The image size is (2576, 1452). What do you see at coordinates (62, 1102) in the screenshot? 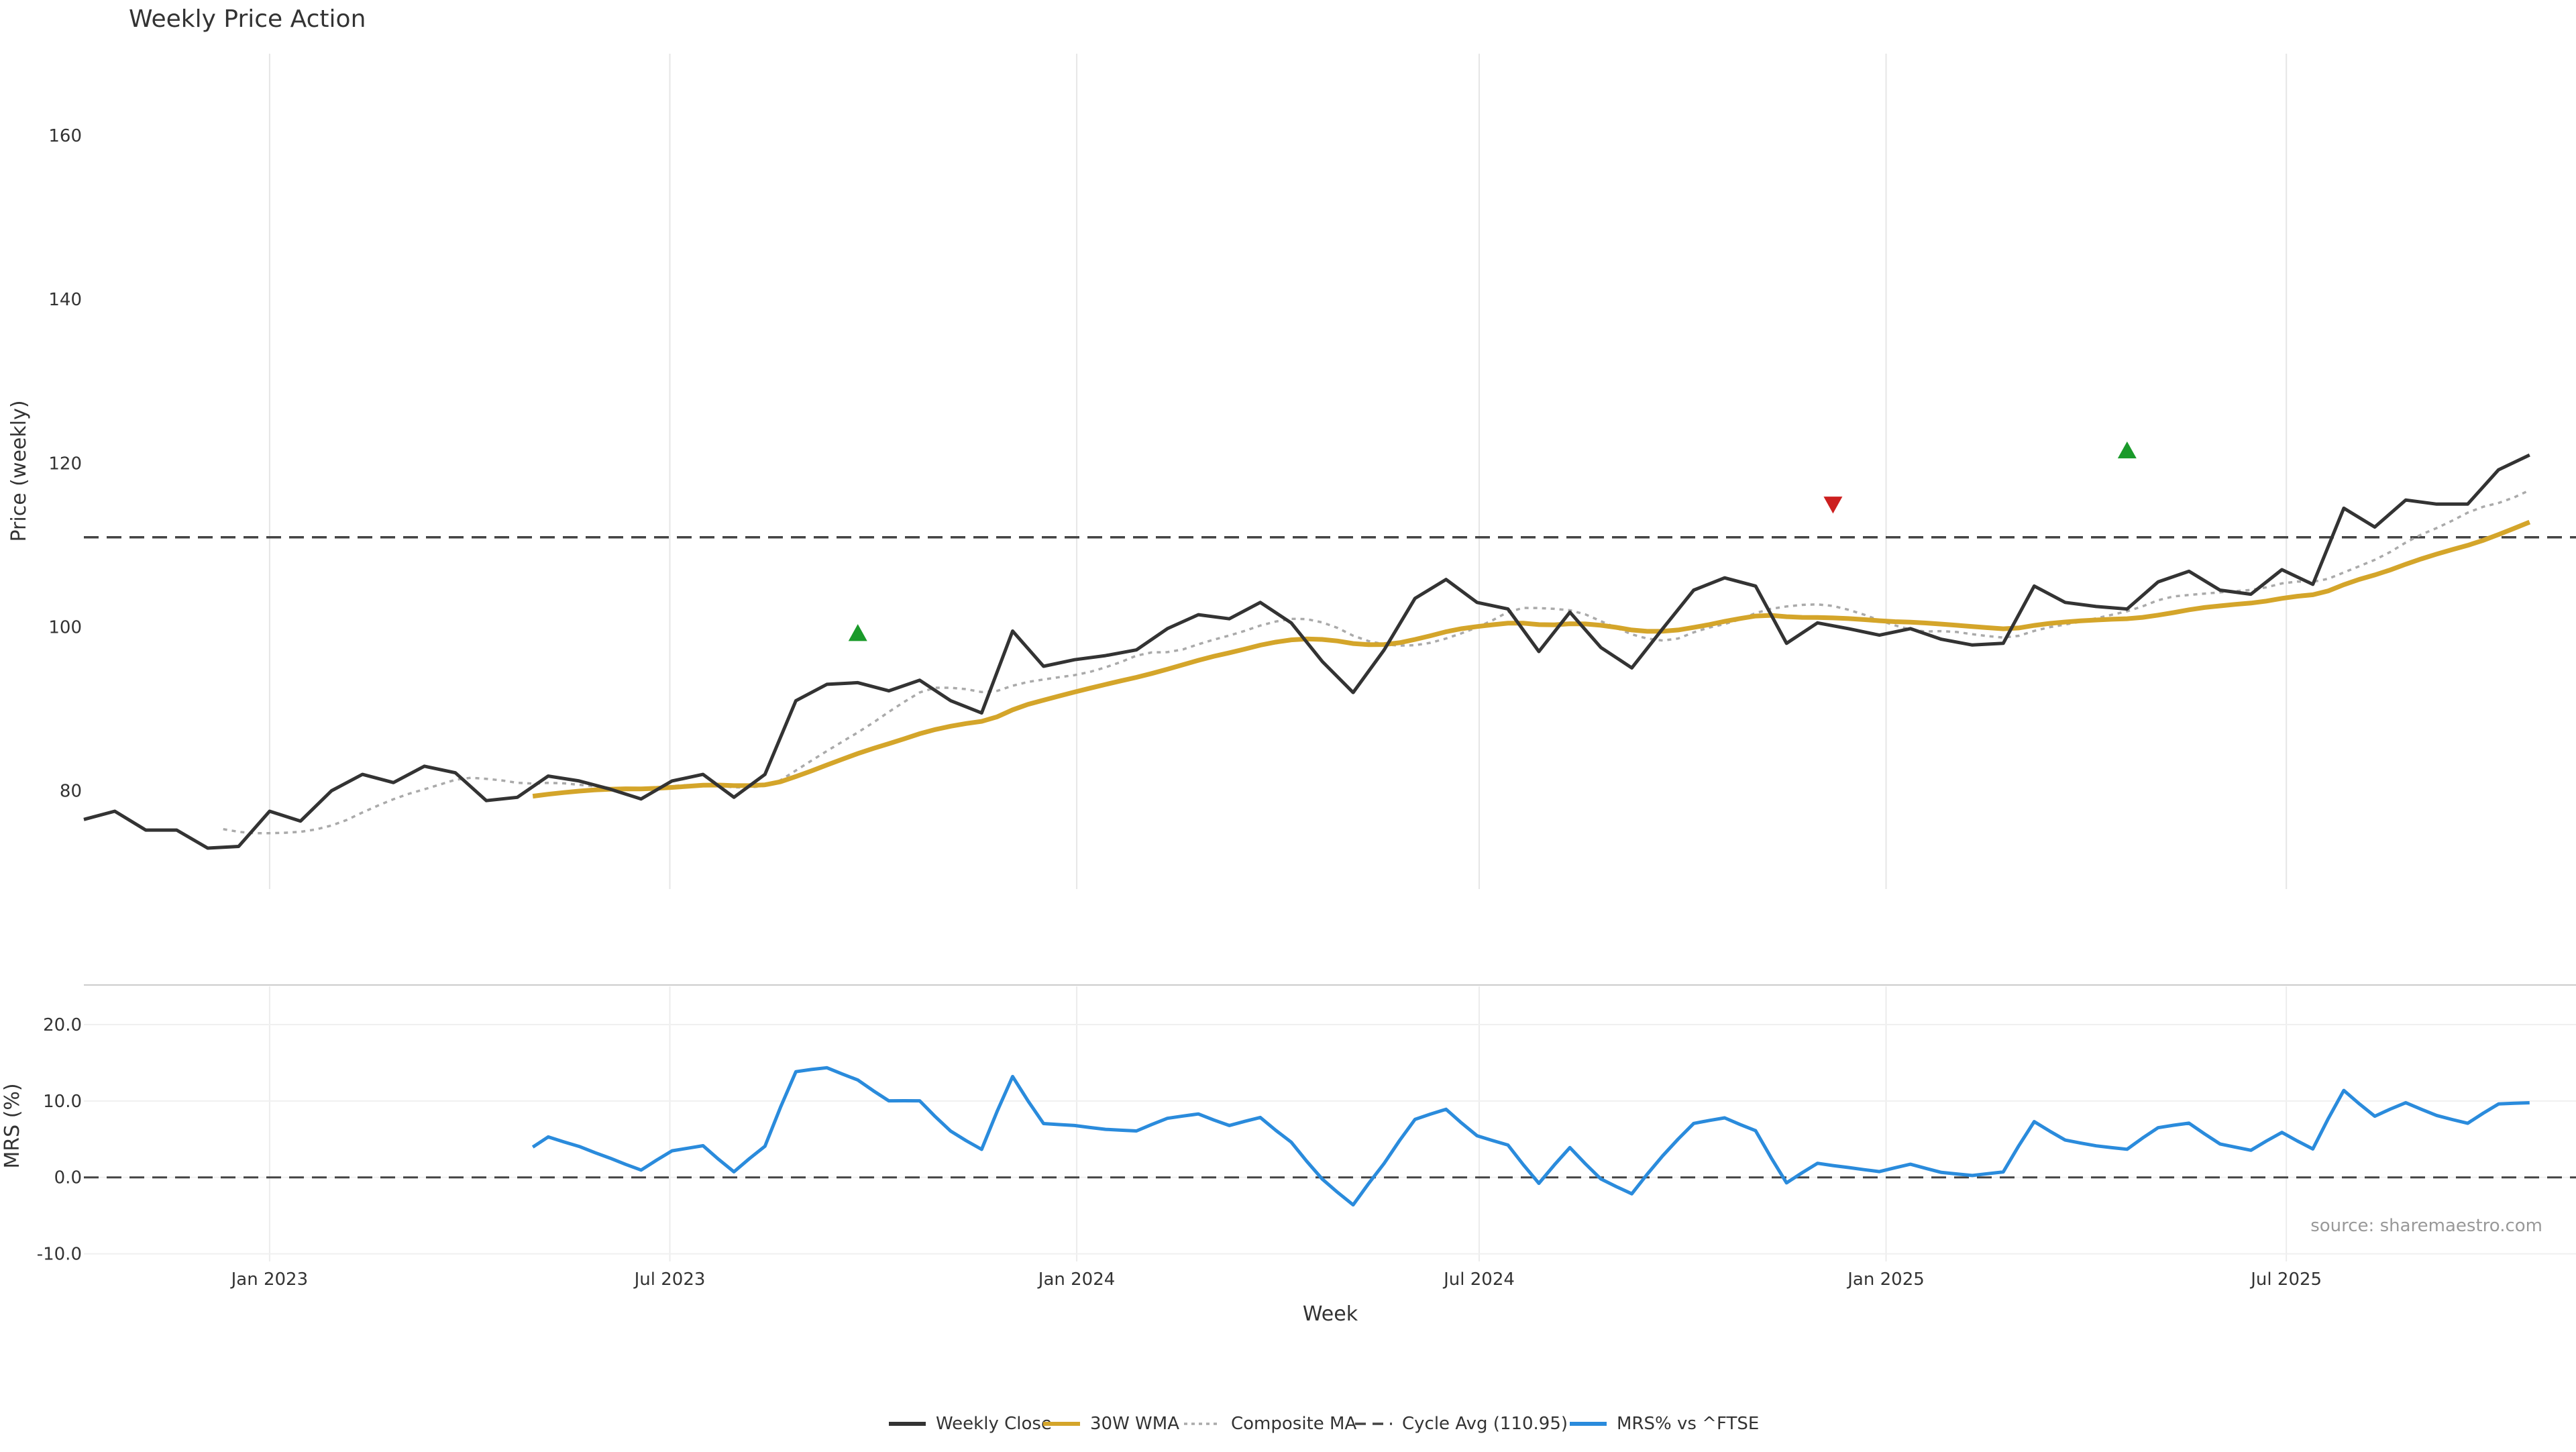
I see `mrs-y-tick-label: 10.0` at bounding box center [62, 1102].